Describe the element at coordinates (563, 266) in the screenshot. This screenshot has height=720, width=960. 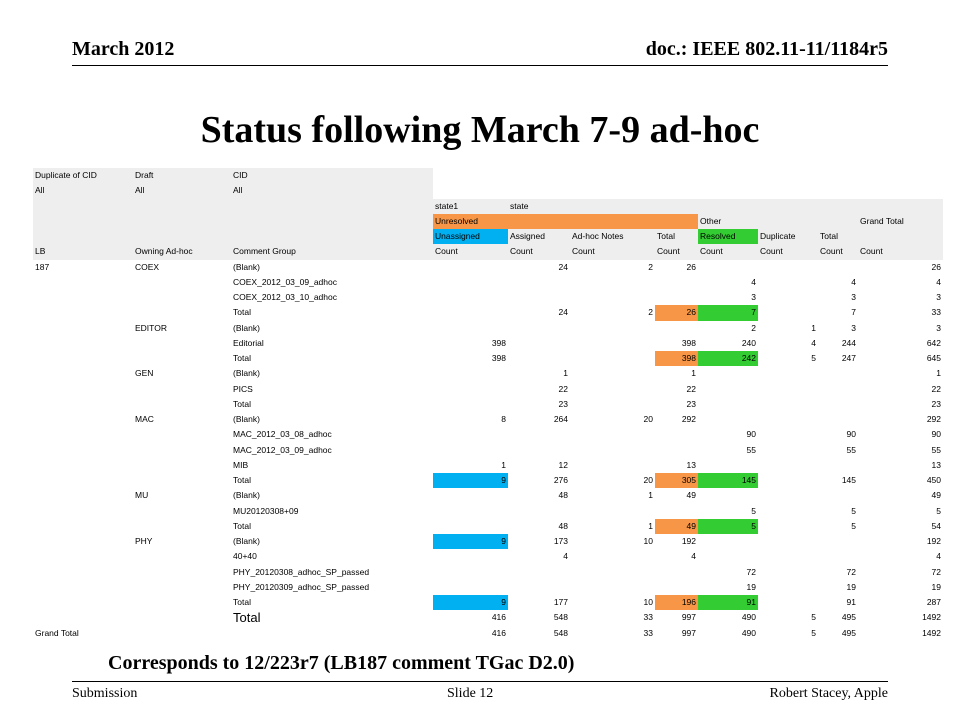
I see `number-cell: 24` at that location.